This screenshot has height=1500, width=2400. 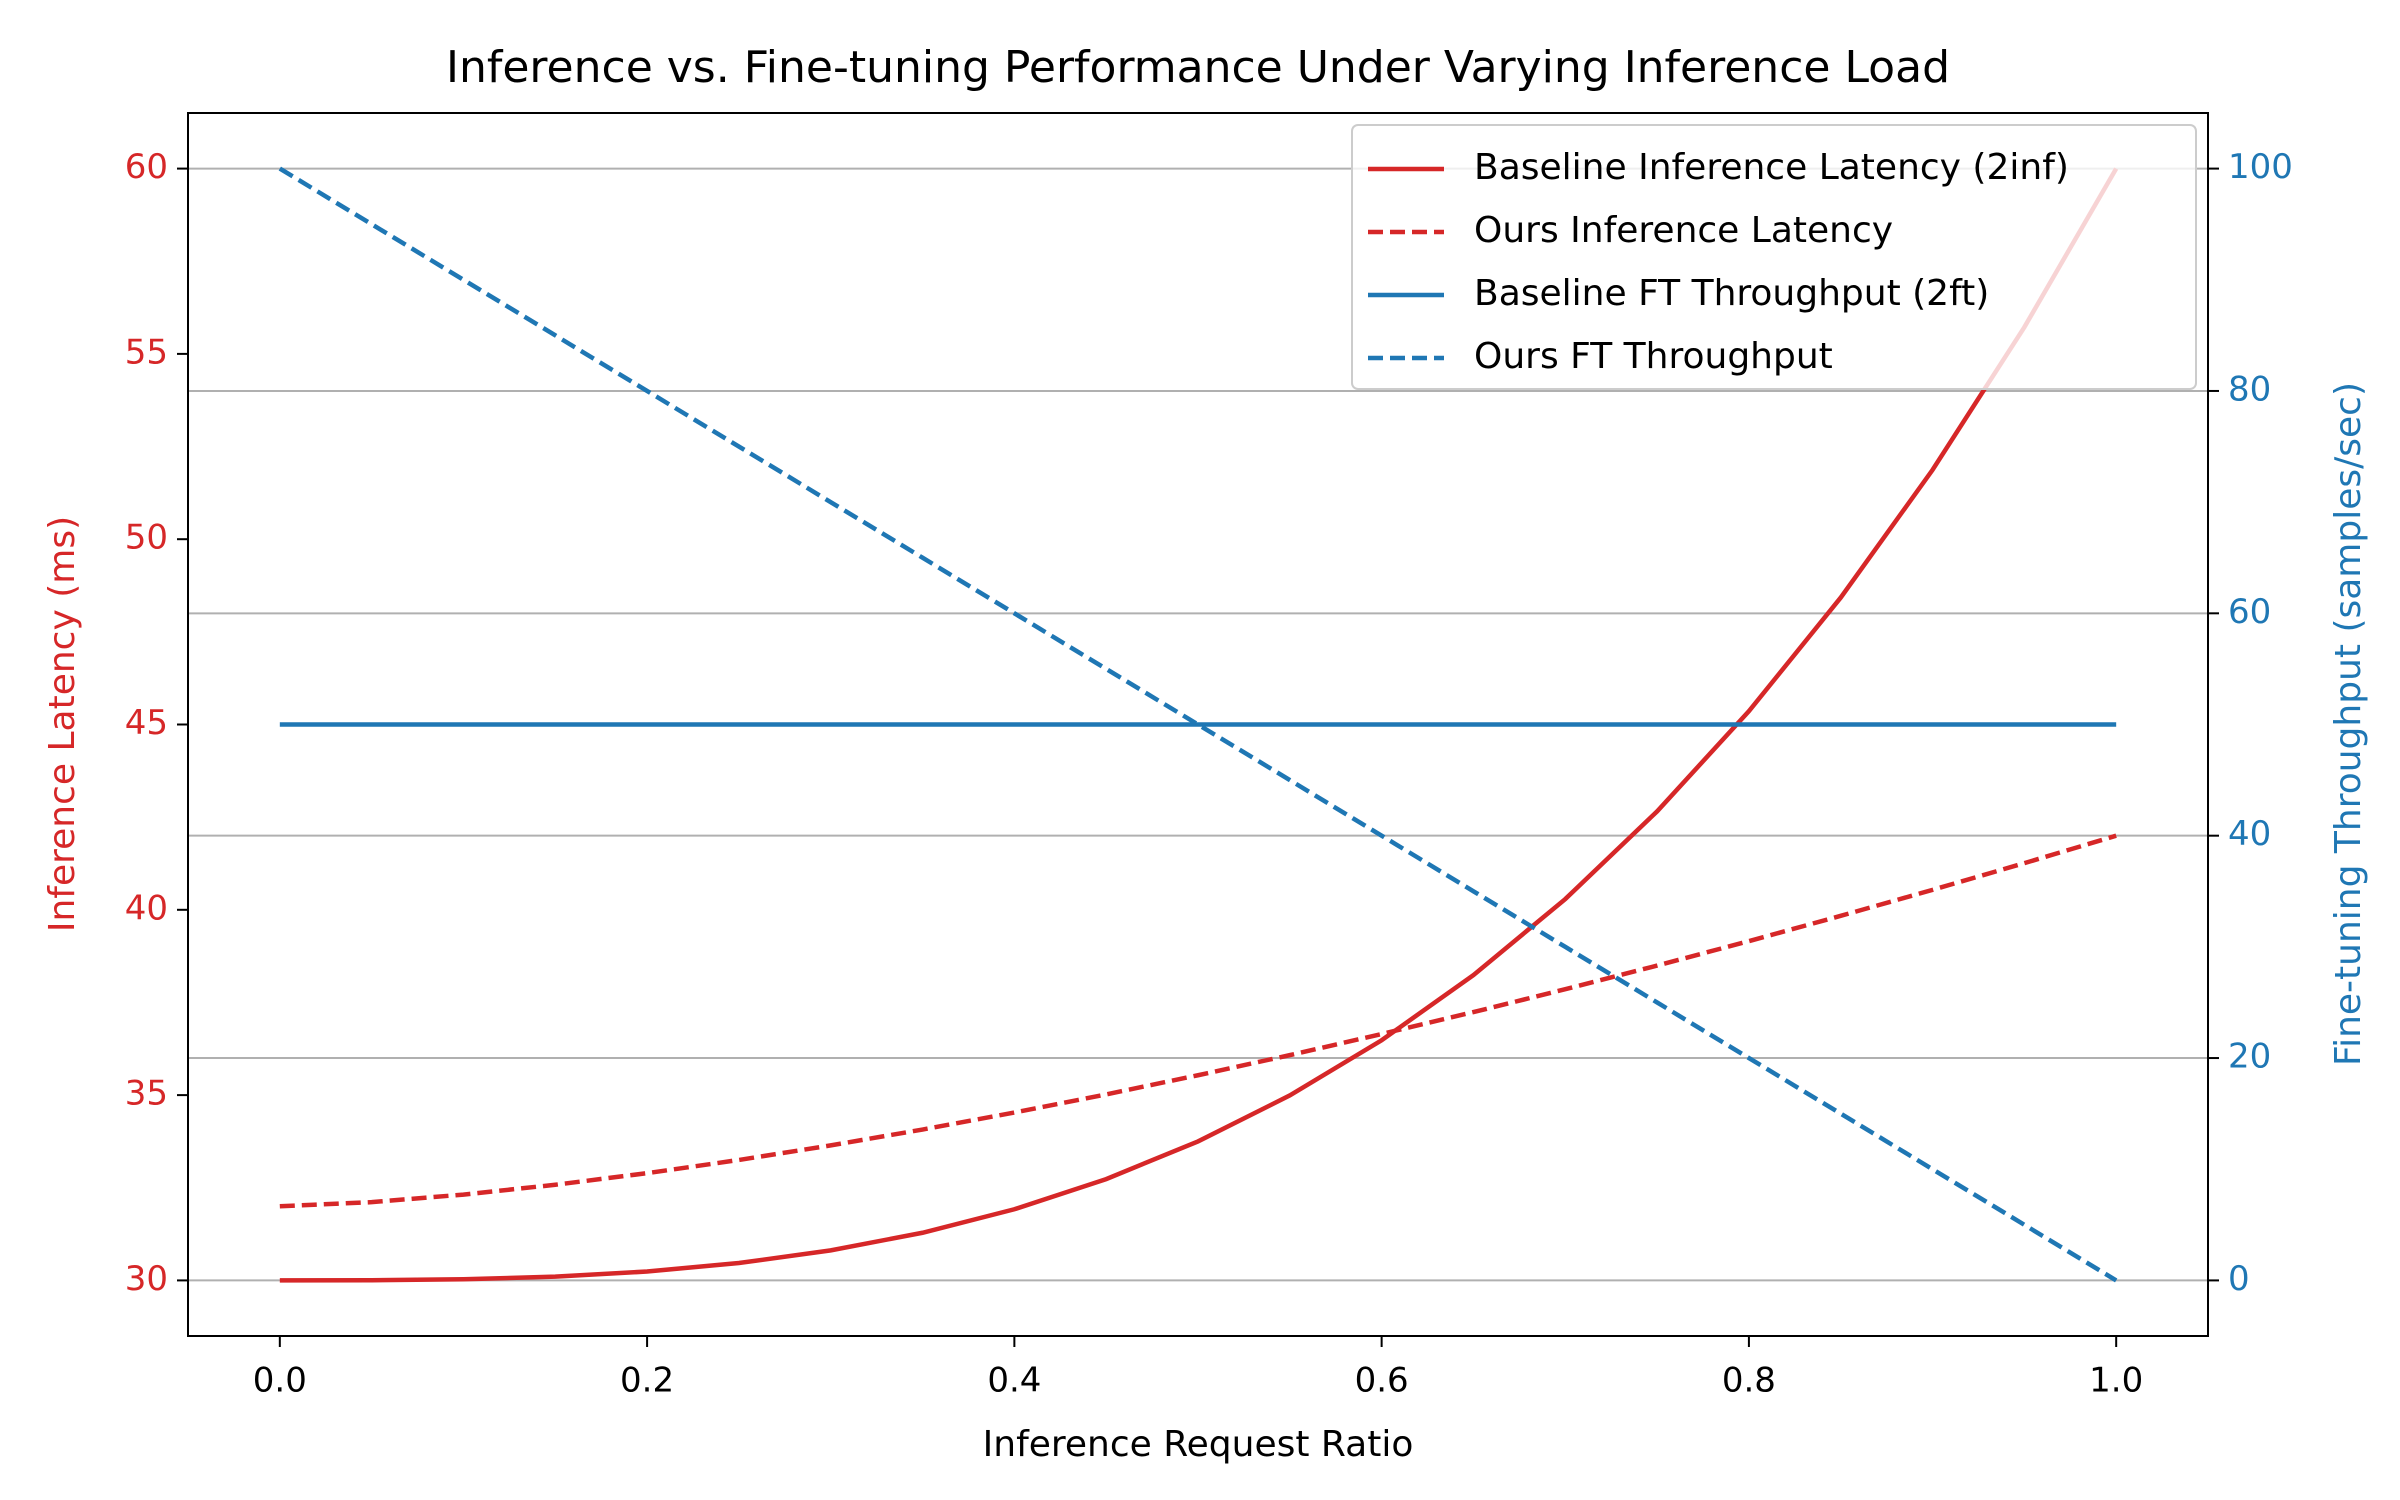 What do you see at coordinates (146, 352) in the screenshot?
I see `y-tick-label: 55` at bounding box center [146, 352].